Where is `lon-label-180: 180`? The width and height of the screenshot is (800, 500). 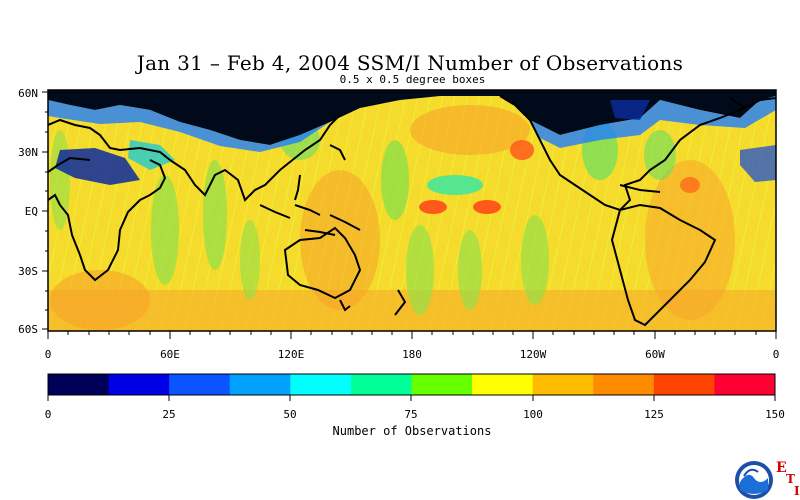
lon-label-180: 180 is located at coordinates (412, 354).